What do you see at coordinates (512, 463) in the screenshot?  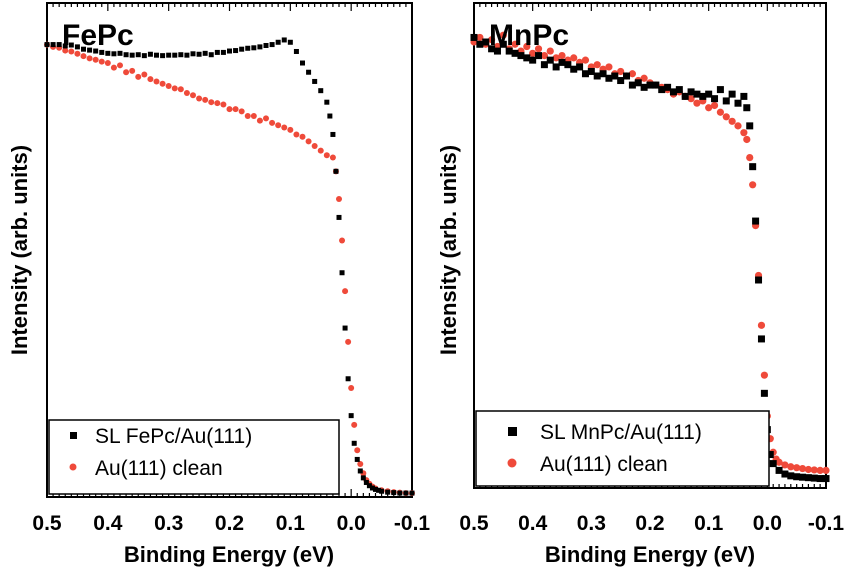 I see `mnpc-legend-marker-clean` at bounding box center [512, 463].